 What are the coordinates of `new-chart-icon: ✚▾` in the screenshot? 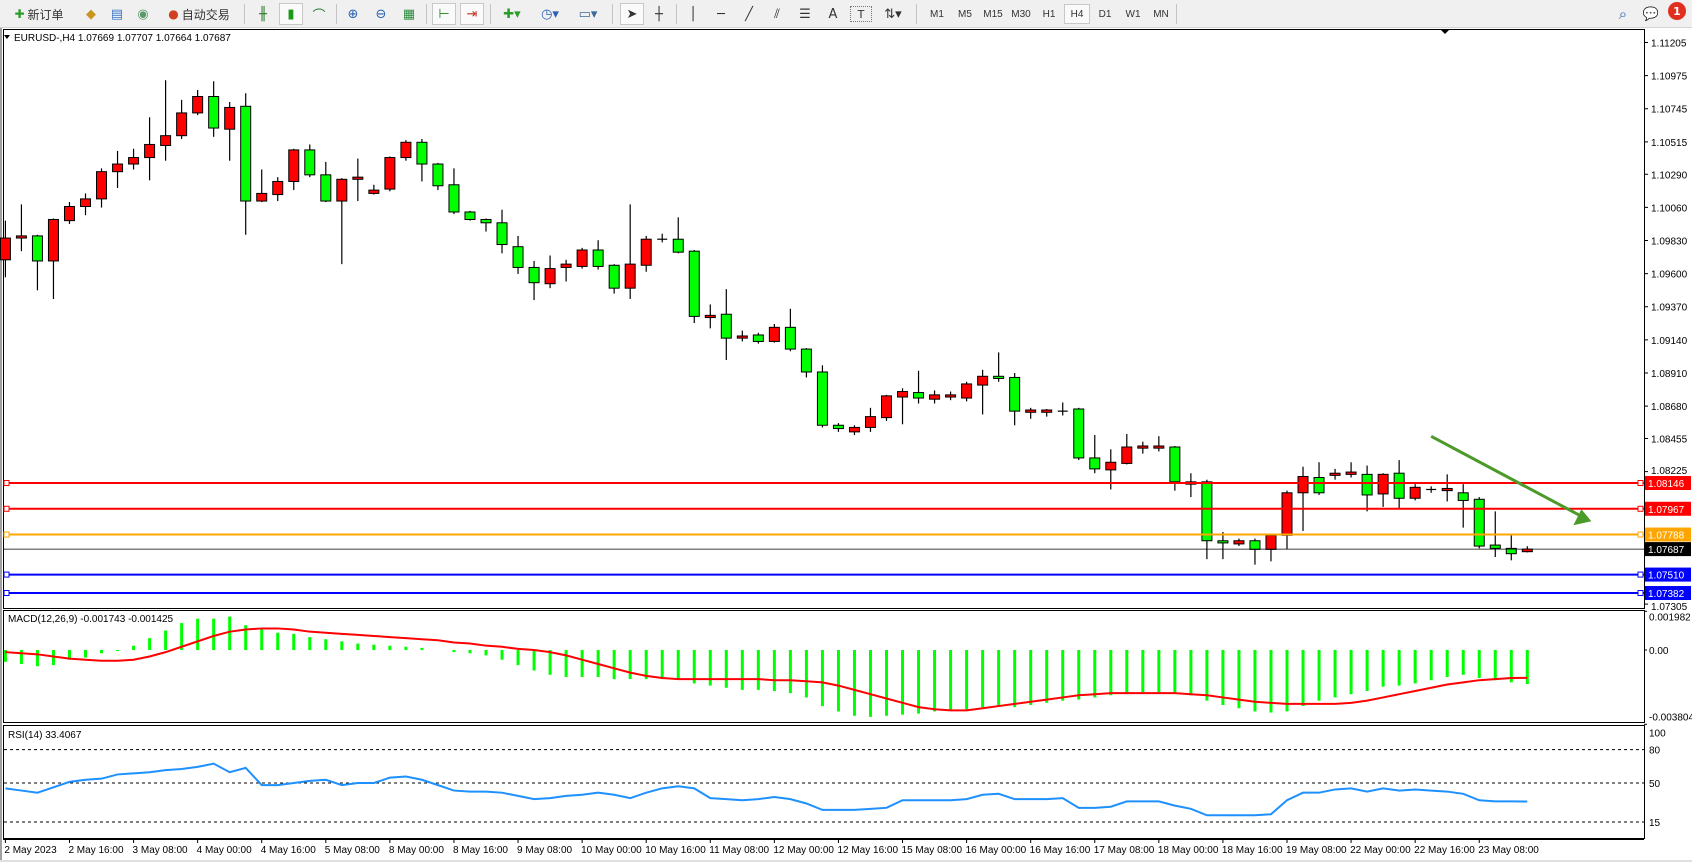 It's located at (512, 14).